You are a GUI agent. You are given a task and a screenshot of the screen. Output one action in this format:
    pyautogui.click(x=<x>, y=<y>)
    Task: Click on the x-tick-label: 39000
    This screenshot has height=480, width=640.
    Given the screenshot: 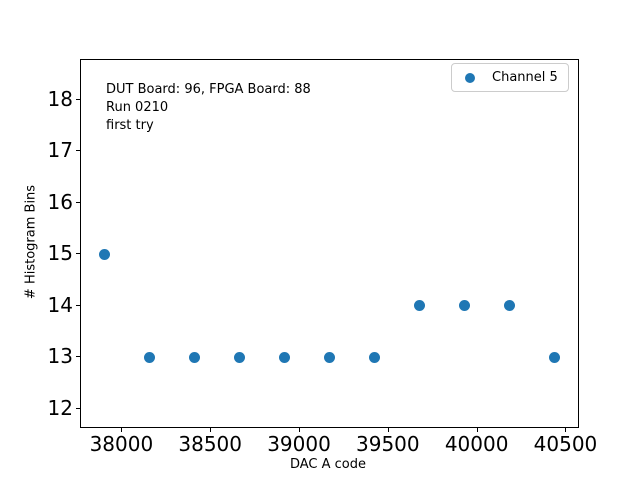 What is the action you would take?
    pyautogui.click(x=299, y=444)
    